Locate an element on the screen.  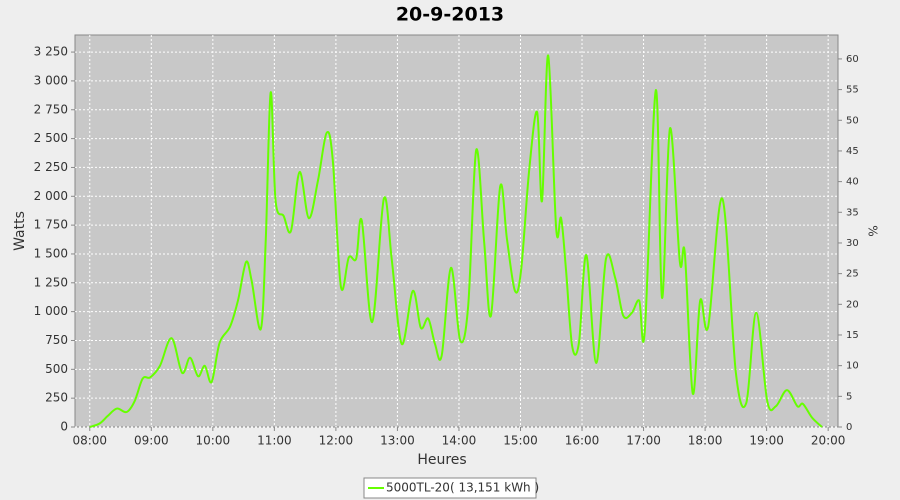
x-tick-label: 08:00 is located at coordinates (89, 441).